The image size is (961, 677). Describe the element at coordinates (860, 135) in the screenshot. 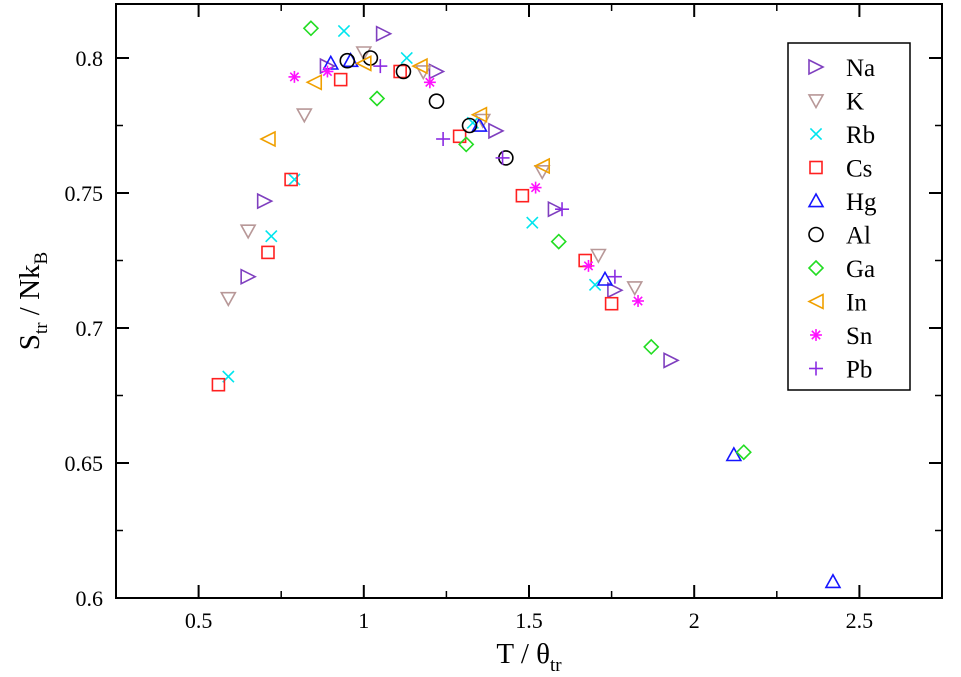

I see `legend-label-rb: Rb` at that location.